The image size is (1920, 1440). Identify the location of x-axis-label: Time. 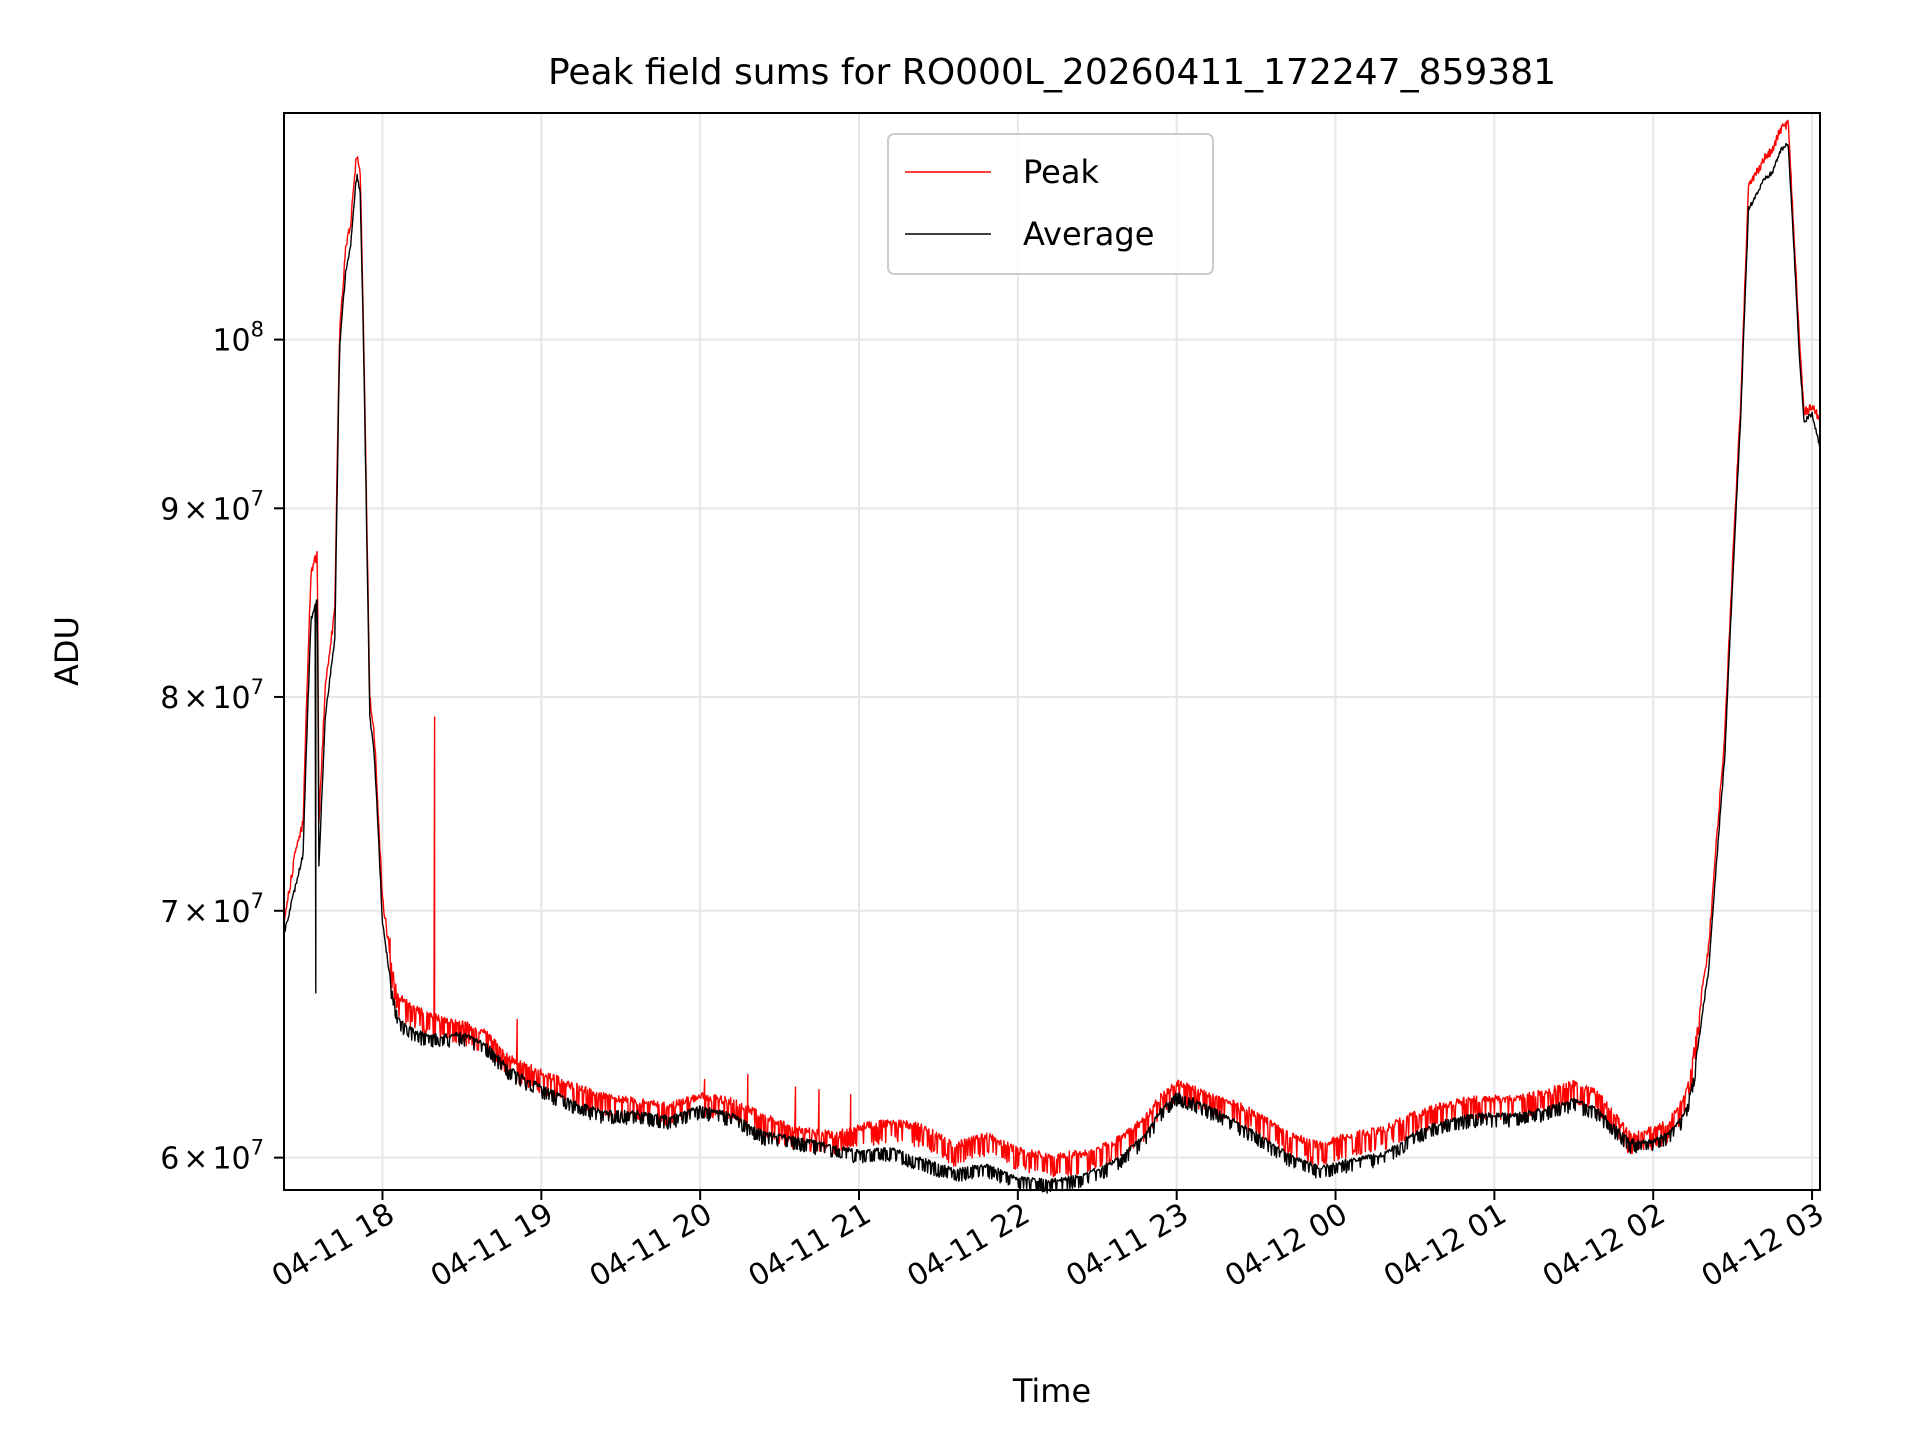
(1051, 1391).